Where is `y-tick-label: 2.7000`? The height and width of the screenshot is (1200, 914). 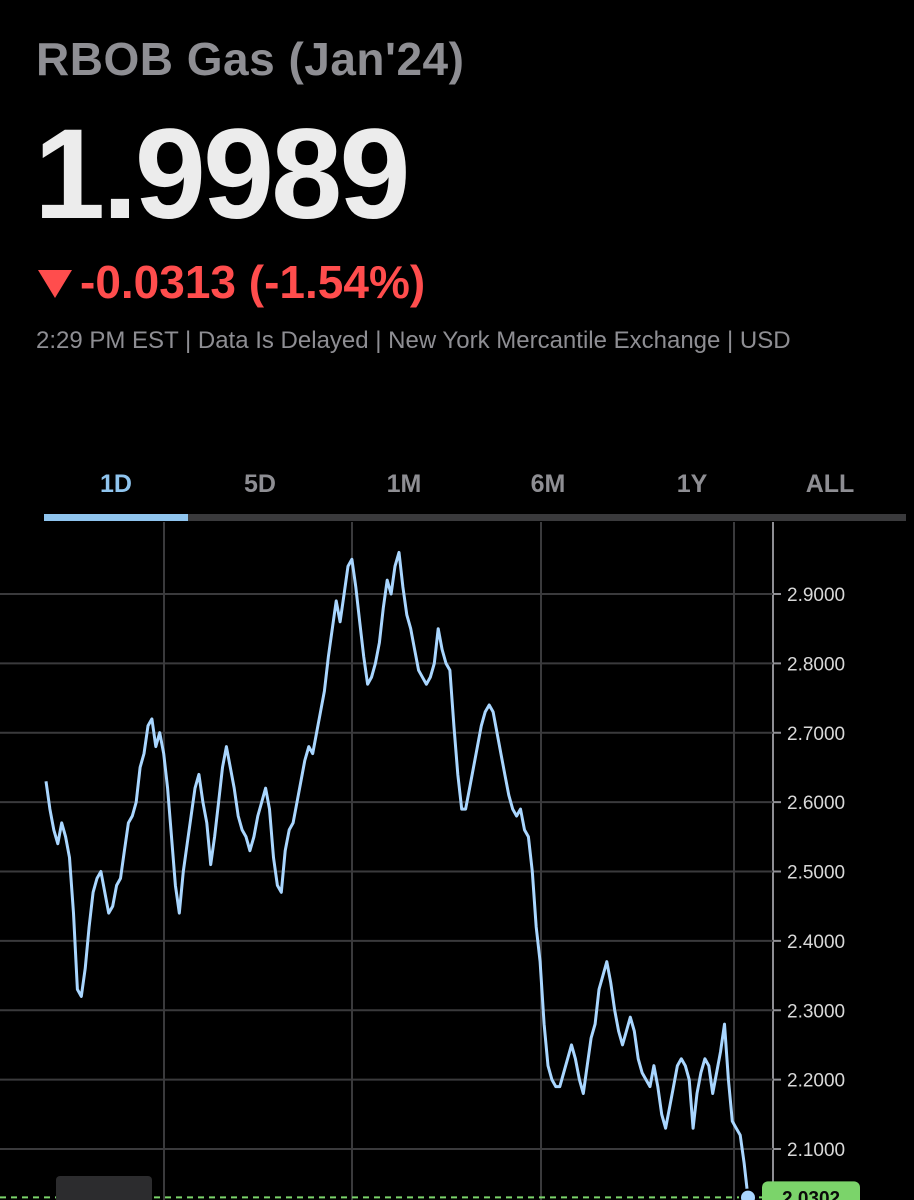 y-tick-label: 2.7000 is located at coordinates (816, 734).